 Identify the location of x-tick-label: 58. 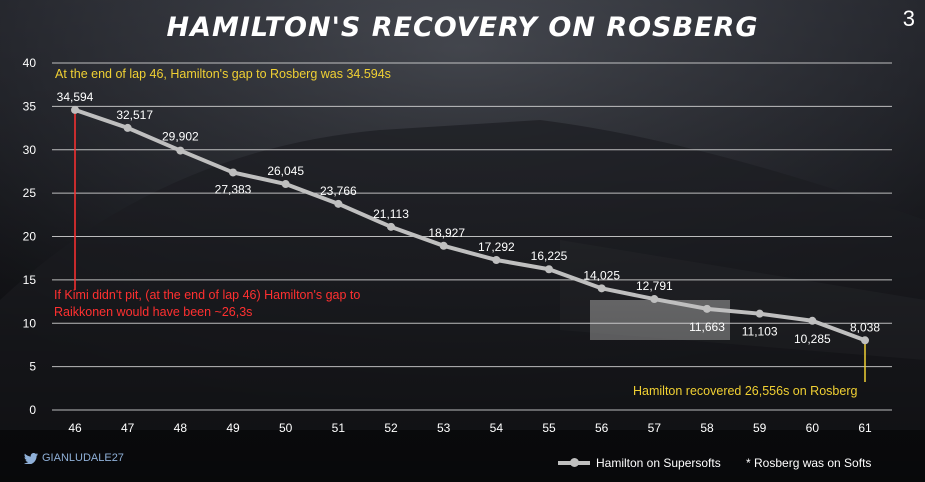
(707, 428).